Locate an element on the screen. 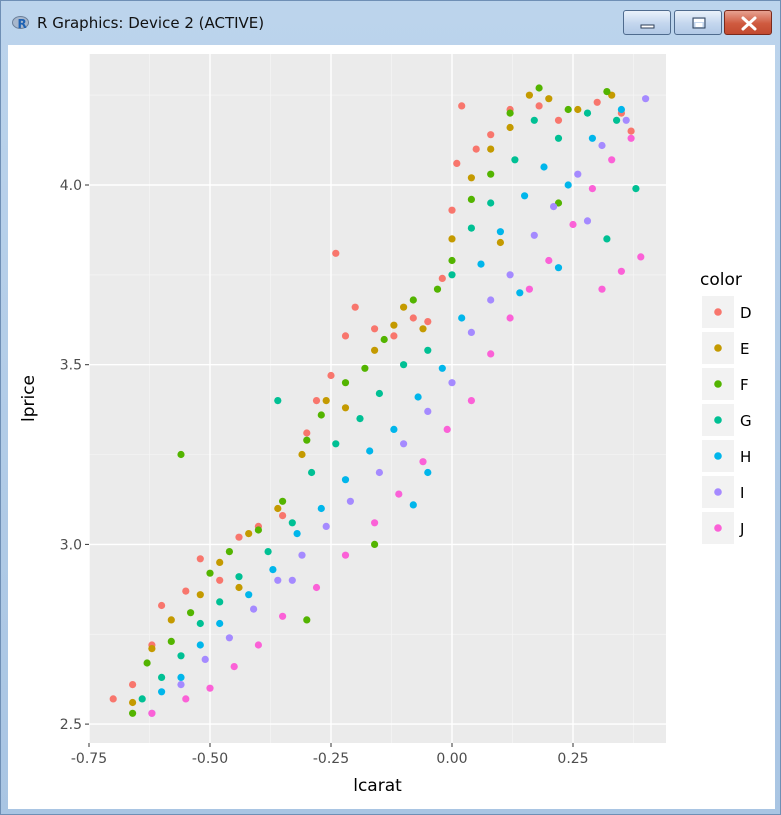  y-tick-label: 3.0 is located at coordinates (71, 545).